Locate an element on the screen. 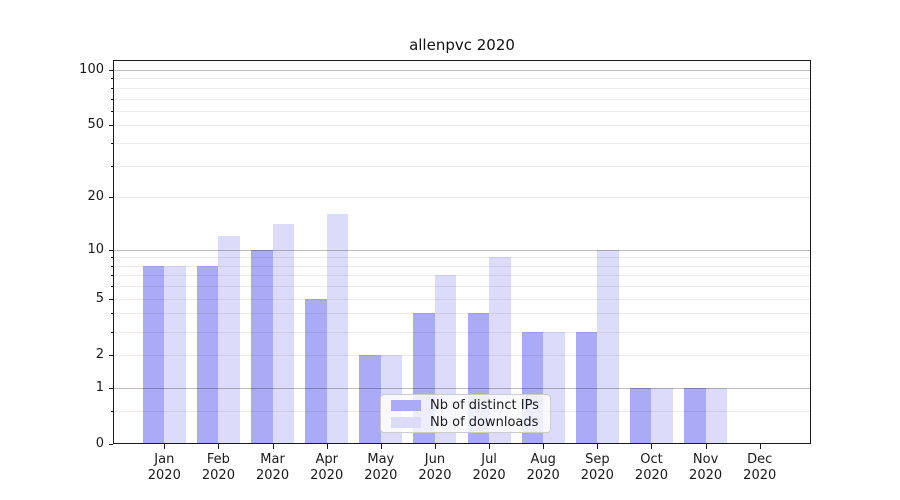 The image size is (900, 500). x-tick-month: Jan is located at coordinates (164, 459).